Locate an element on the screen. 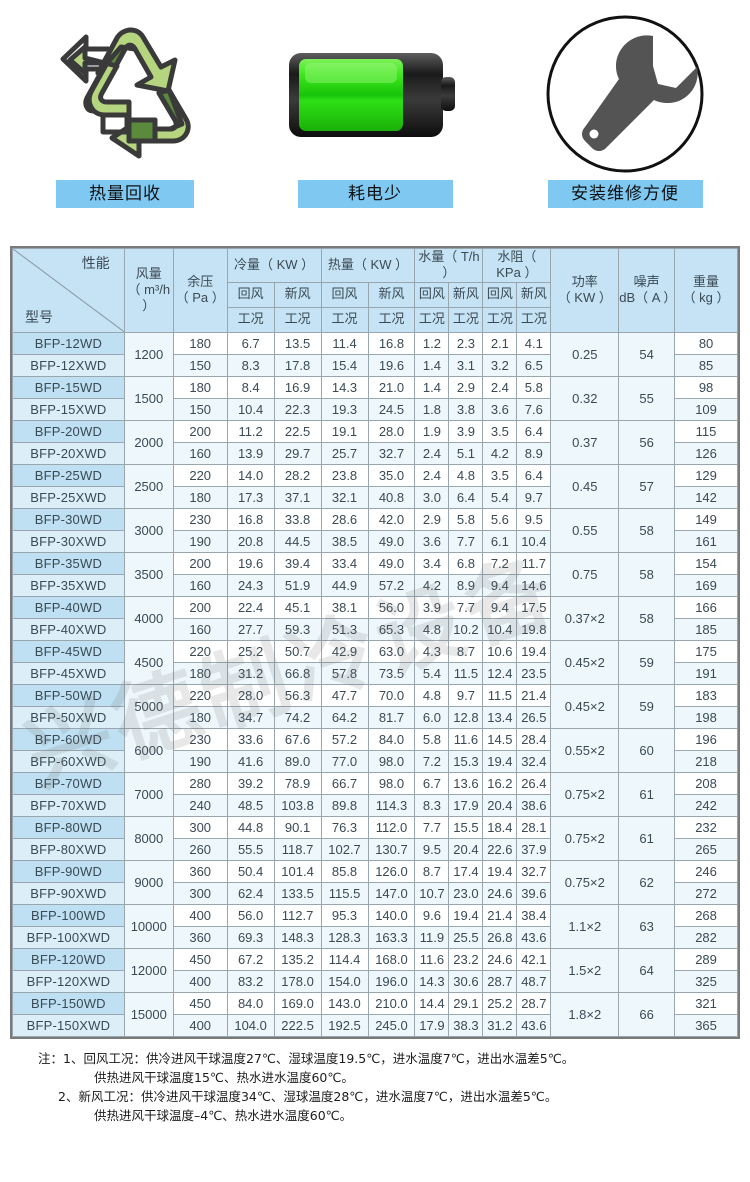  header-cooling-return-condition: 工况 is located at coordinates (250, 319).